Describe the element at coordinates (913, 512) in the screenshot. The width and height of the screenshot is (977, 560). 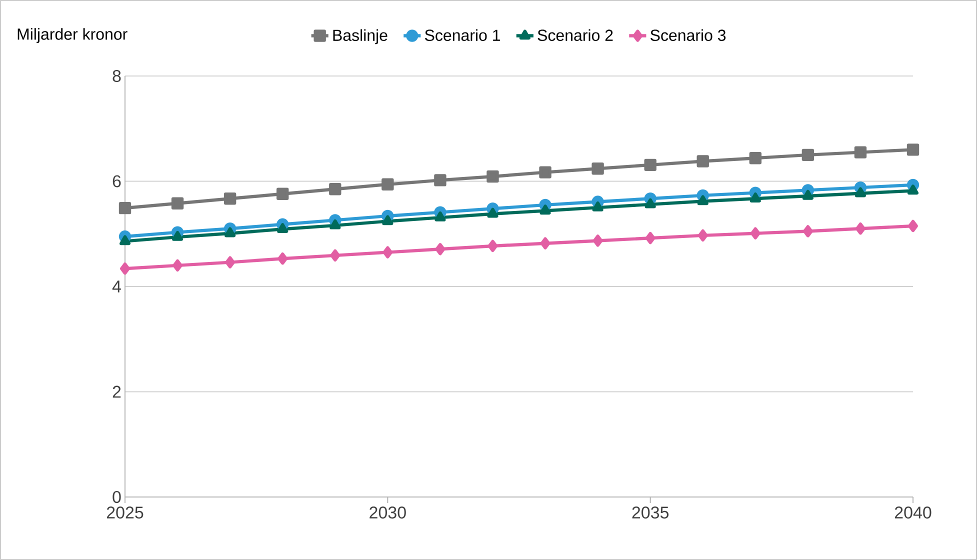
I see `x-tick-label: 2040` at that location.